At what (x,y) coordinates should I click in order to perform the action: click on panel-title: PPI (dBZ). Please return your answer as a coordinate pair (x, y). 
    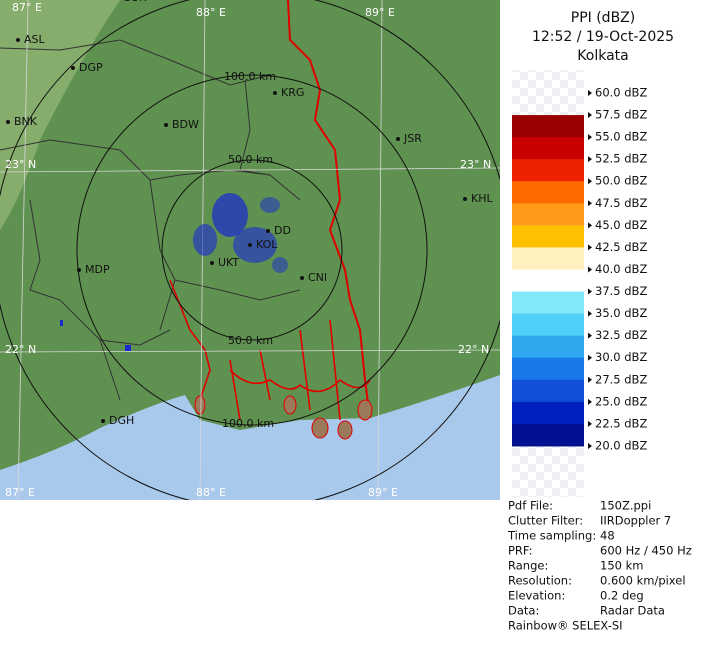
    Looking at the image, I should click on (603, 18).